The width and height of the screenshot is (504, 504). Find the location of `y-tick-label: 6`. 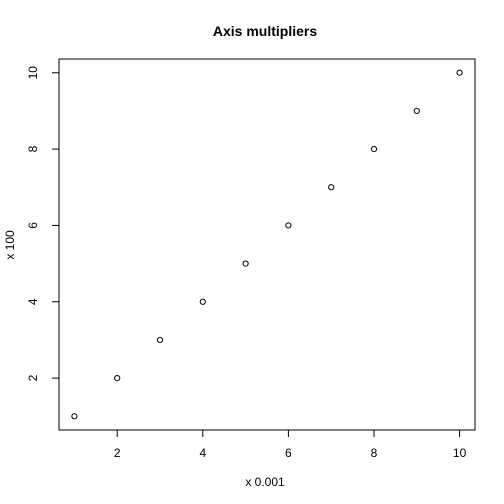

y-tick-label: 6 is located at coordinates (33, 225).